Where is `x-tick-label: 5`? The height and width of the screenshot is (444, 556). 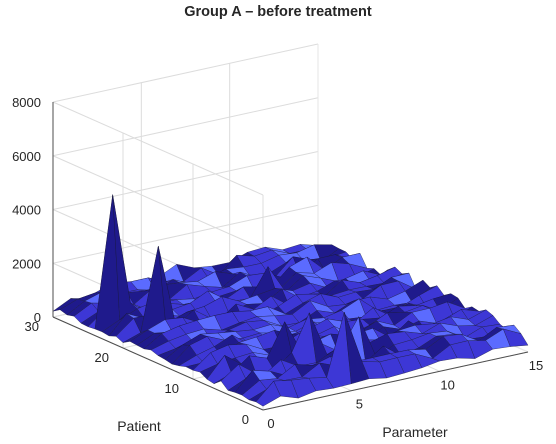 x-tick-label: 5 is located at coordinates (359, 404).